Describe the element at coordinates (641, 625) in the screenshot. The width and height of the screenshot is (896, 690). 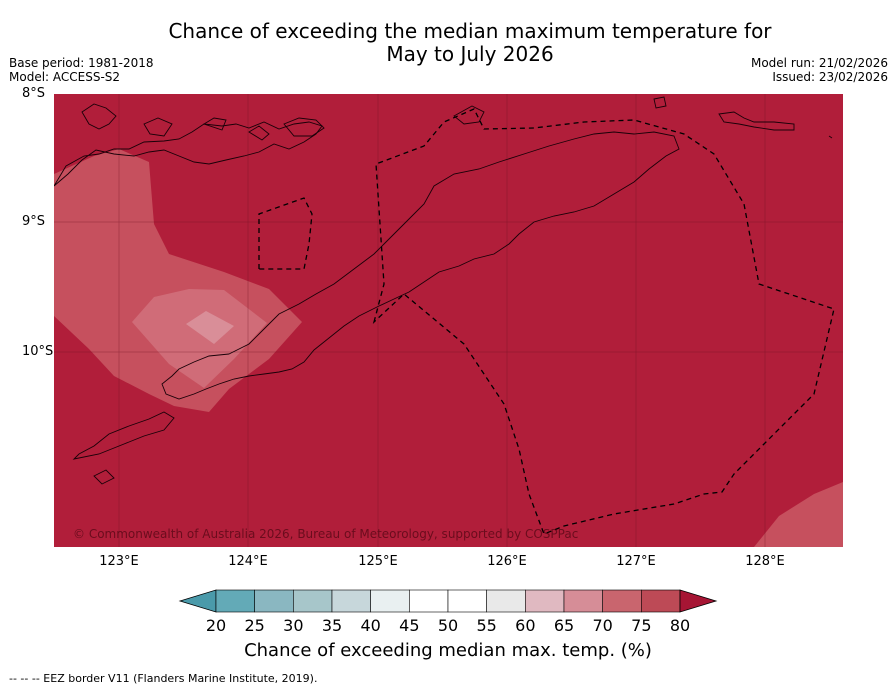
I see `colorbar-tick-label: 75` at that location.